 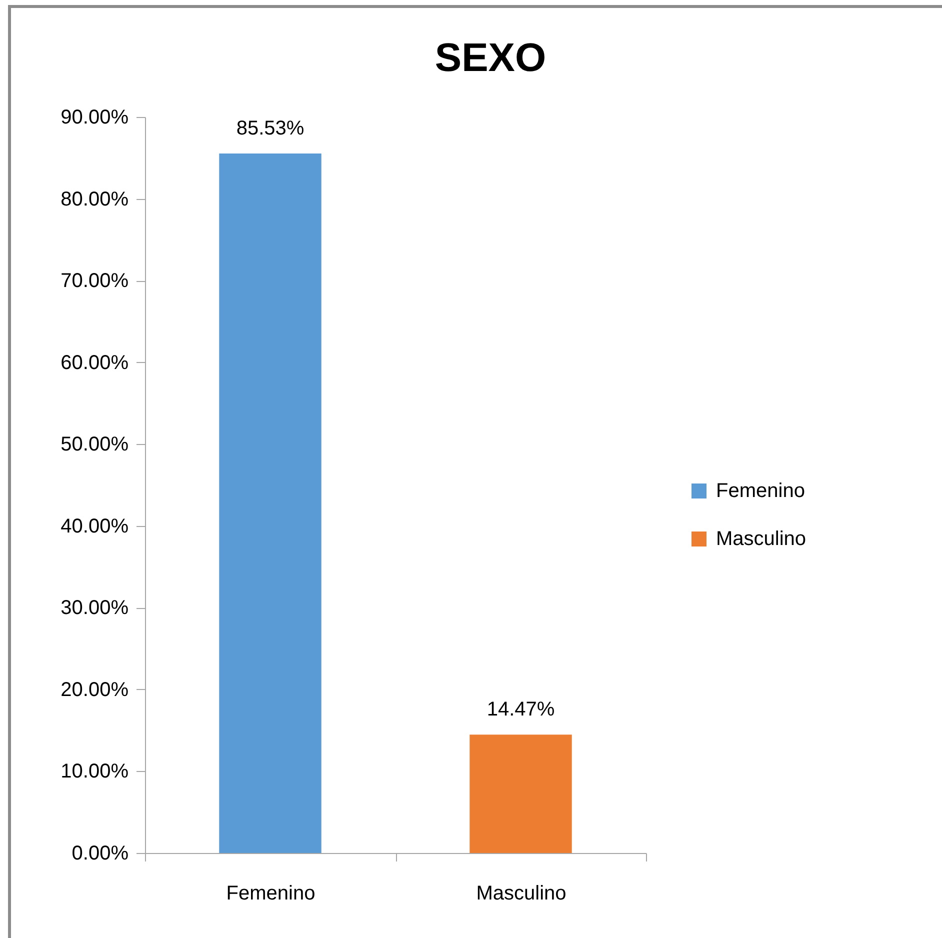 What do you see at coordinates (94, 689) in the screenshot?
I see `y-tick-label: 20.00%` at bounding box center [94, 689].